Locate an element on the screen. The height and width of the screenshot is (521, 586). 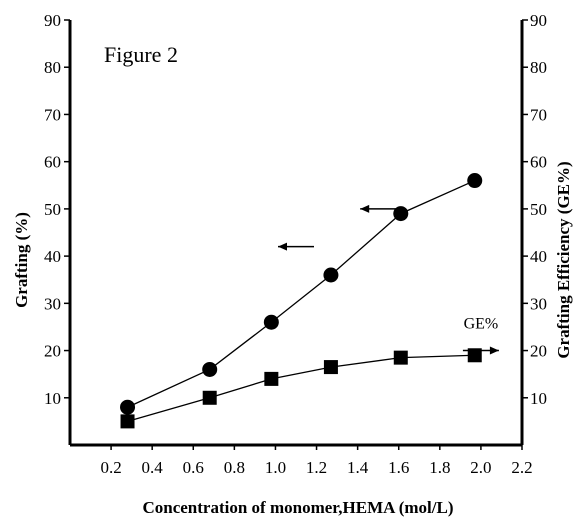
arrow-3-head is located at coordinates (494, 350).